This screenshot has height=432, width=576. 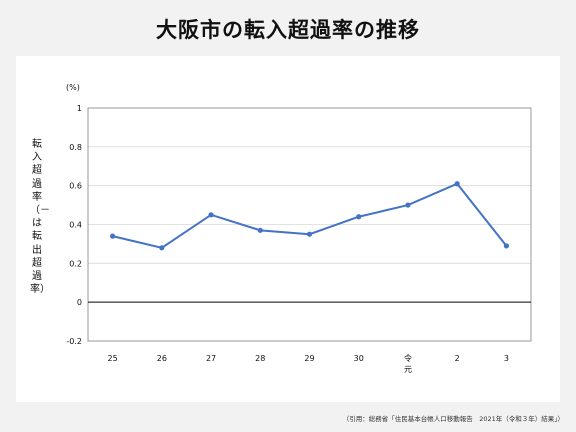 What do you see at coordinates (260, 358) in the screenshot?
I see `x-tick-label: 28` at bounding box center [260, 358].